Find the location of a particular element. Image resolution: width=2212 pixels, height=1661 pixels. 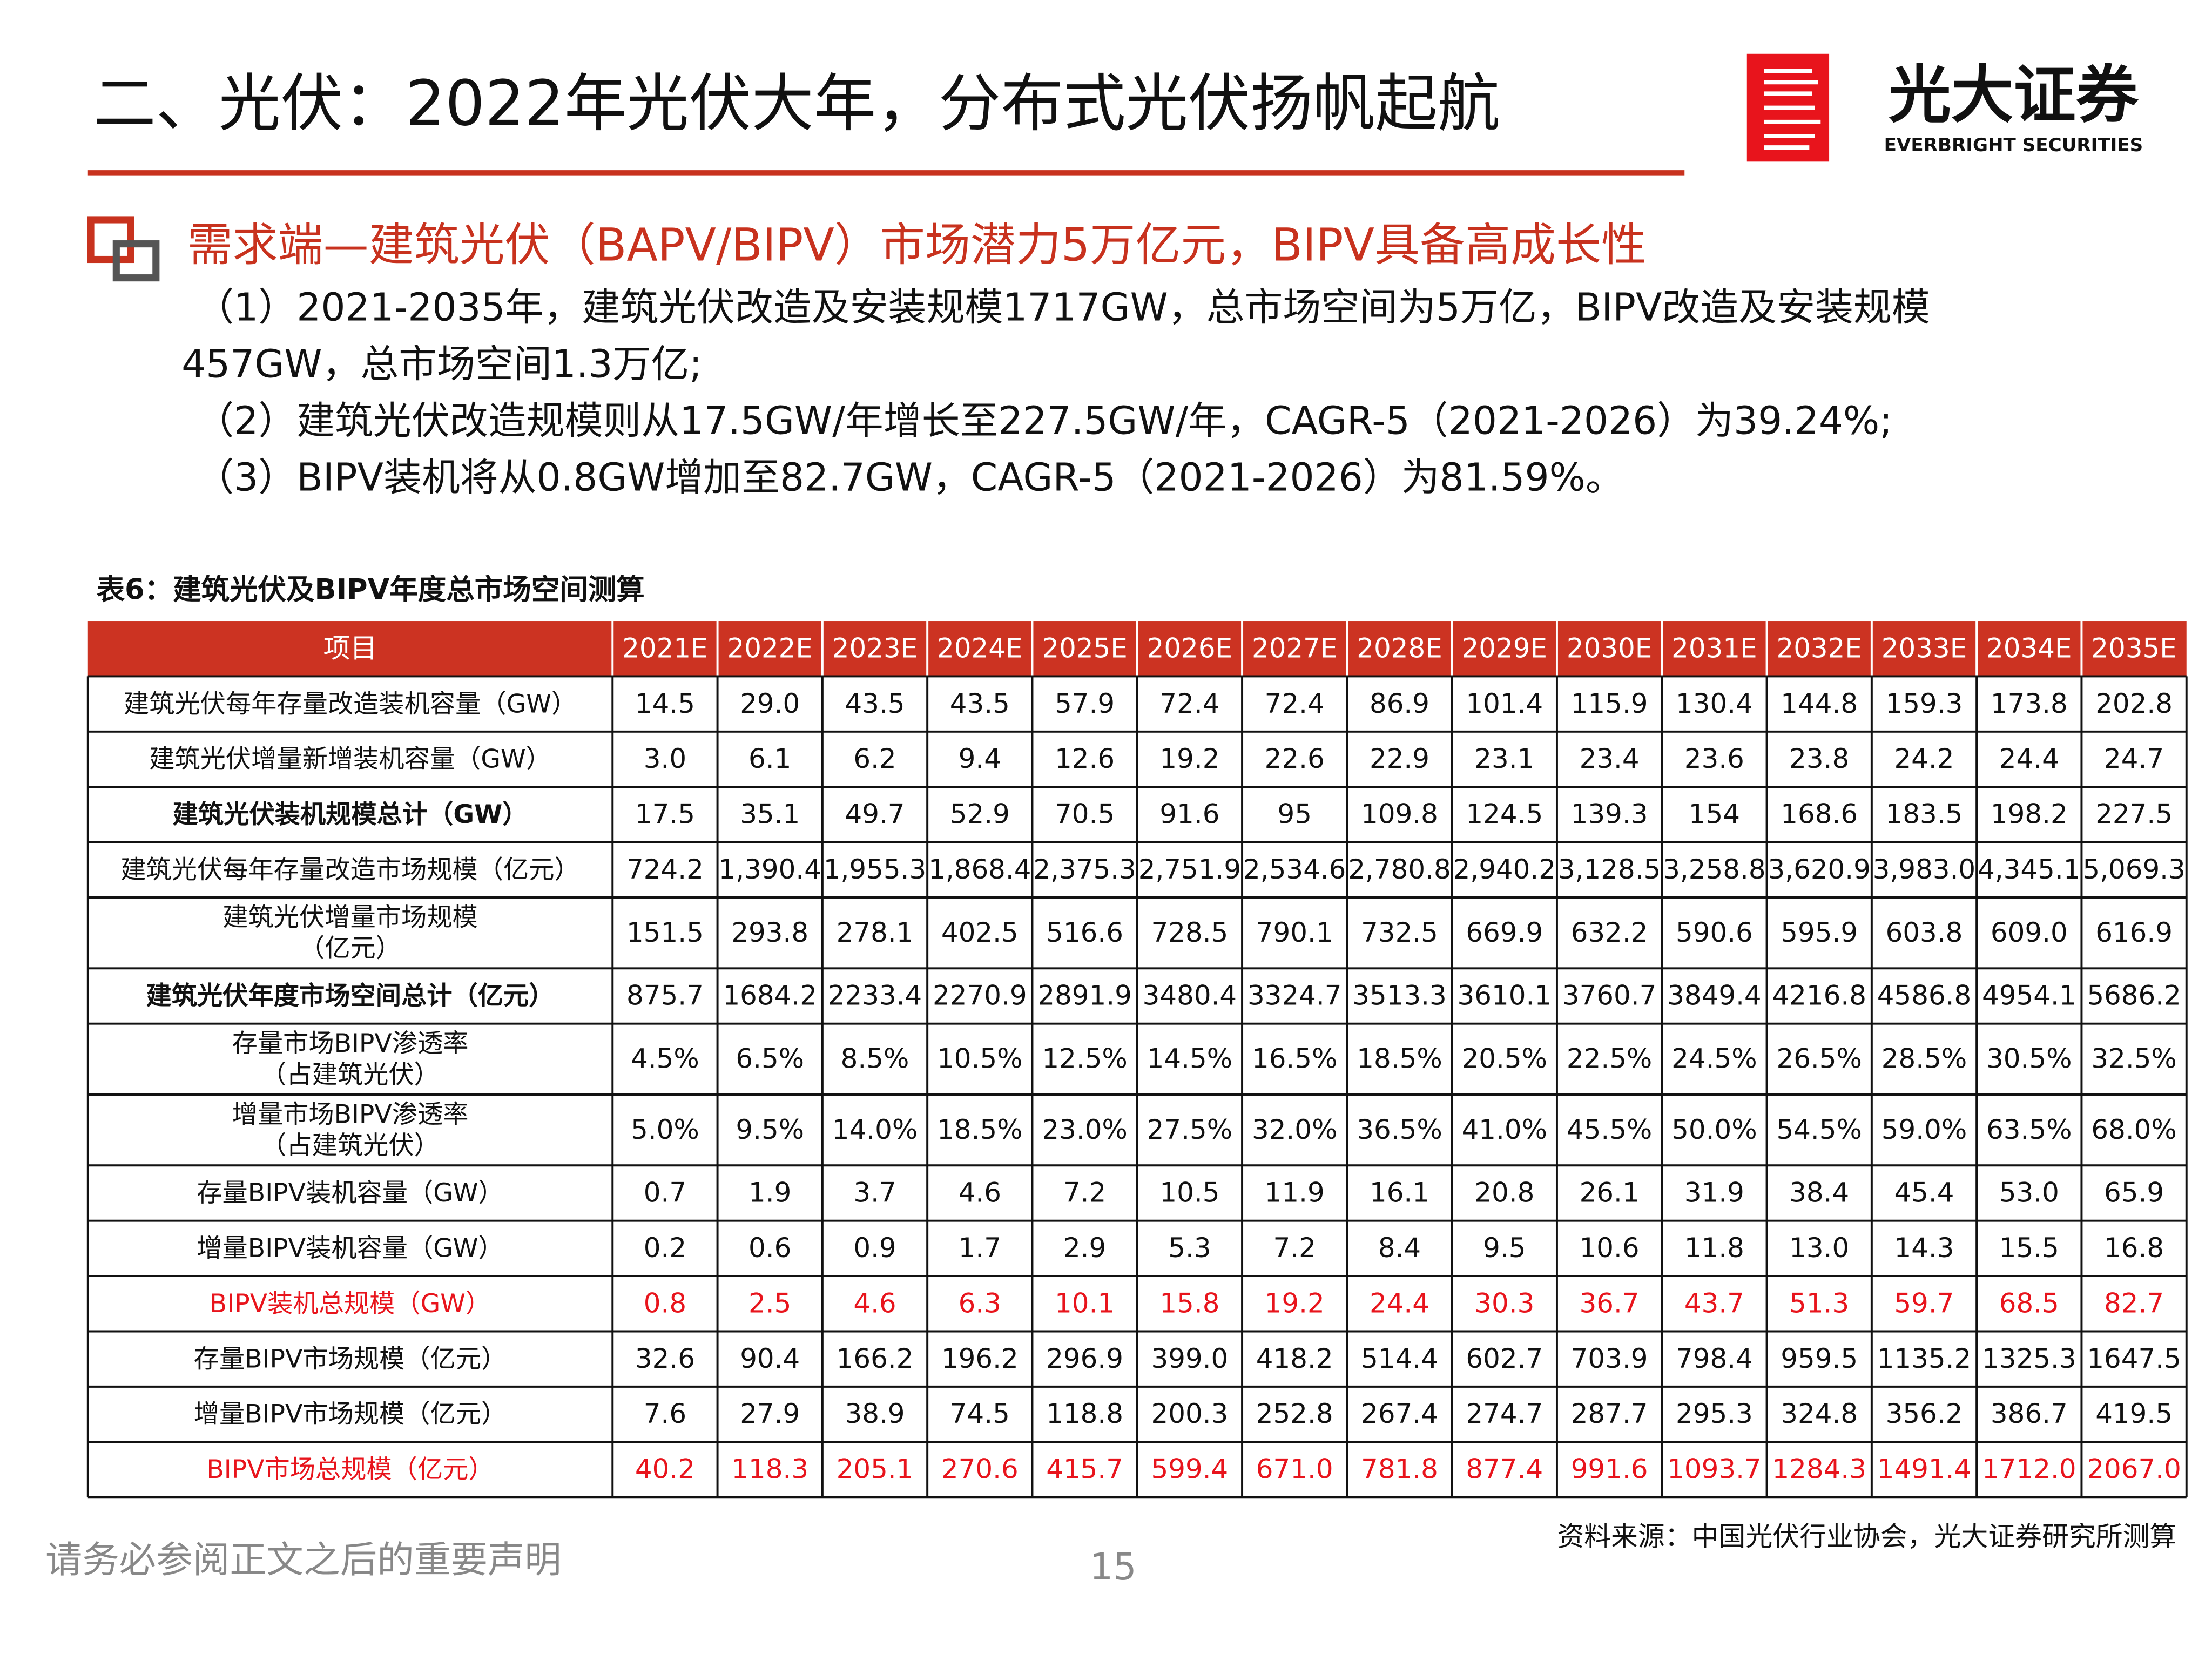

cell: 0.2 is located at coordinates (665, 1248).